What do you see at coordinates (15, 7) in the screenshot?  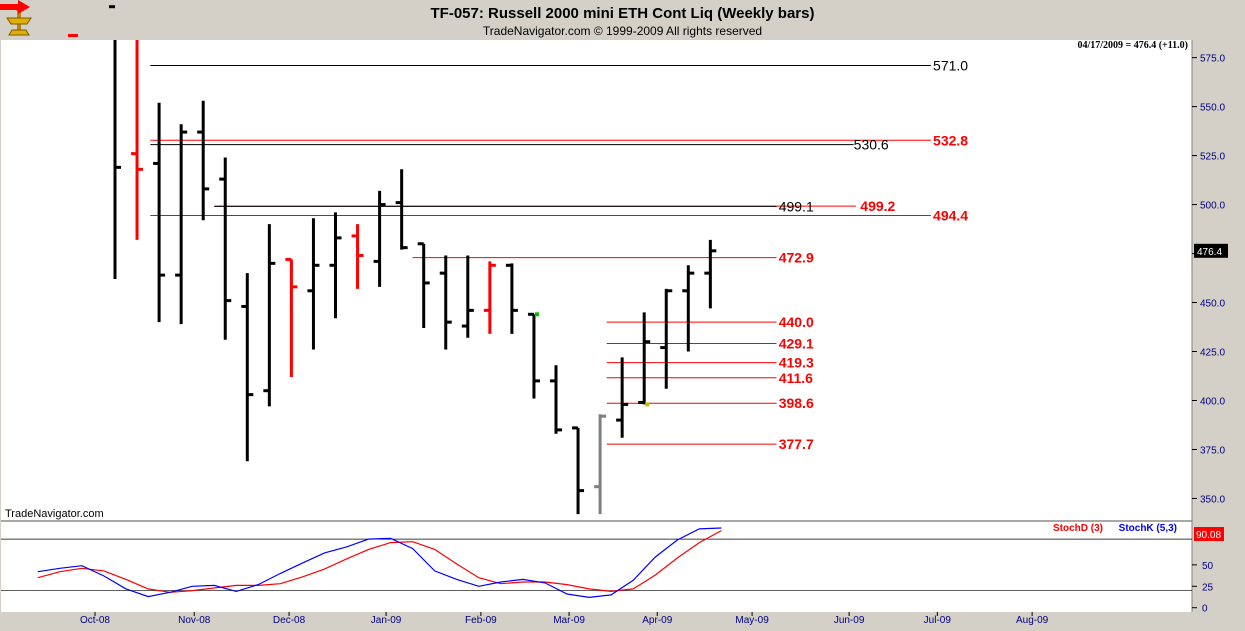 I see `next-page-arrow-icon` at bounding box center [15, 7].